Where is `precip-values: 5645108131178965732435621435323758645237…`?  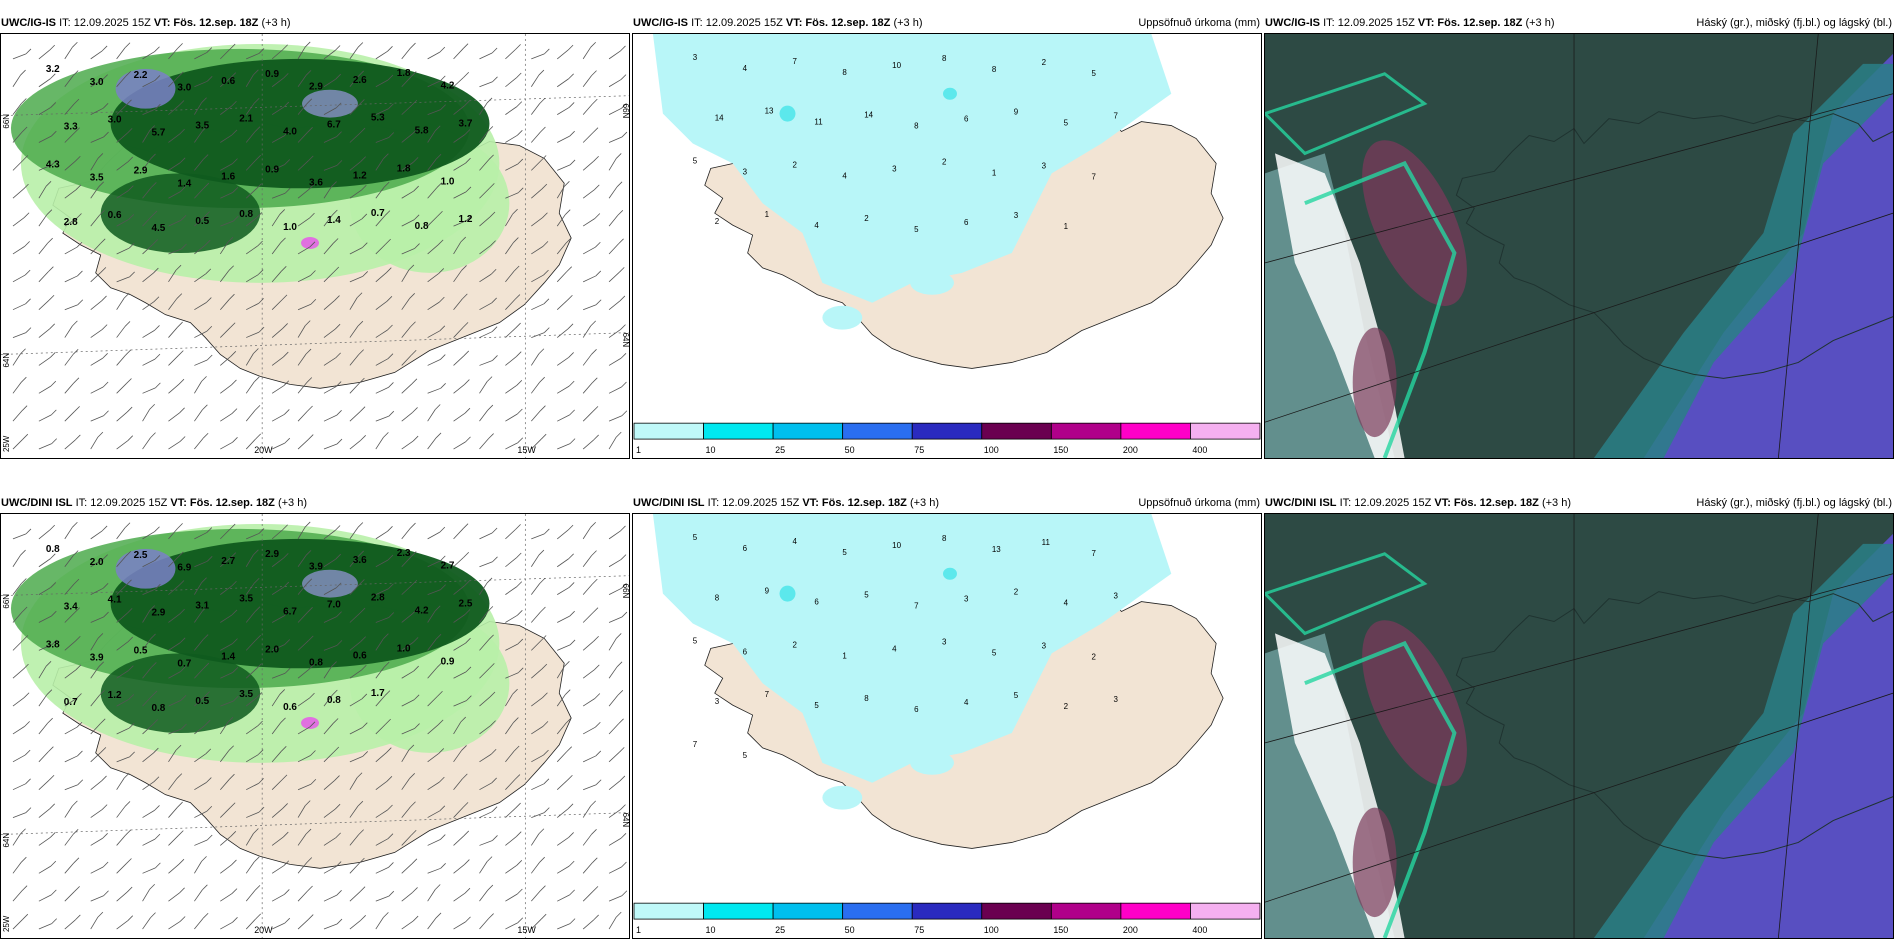 precip-values: 5645108131178965732435621435323758645237… is located at coordinates (906, 646).